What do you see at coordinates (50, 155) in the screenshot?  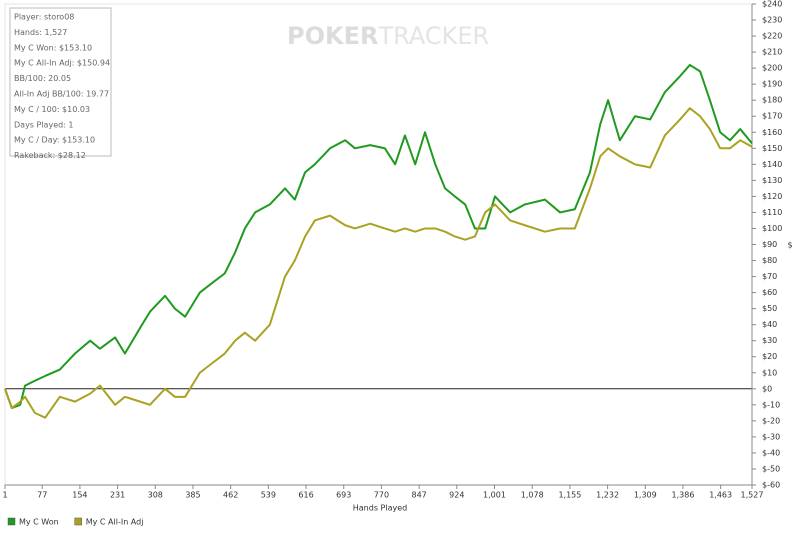 I see `info-line: Rakeback: $28.12` at bounding box center [50, 155].